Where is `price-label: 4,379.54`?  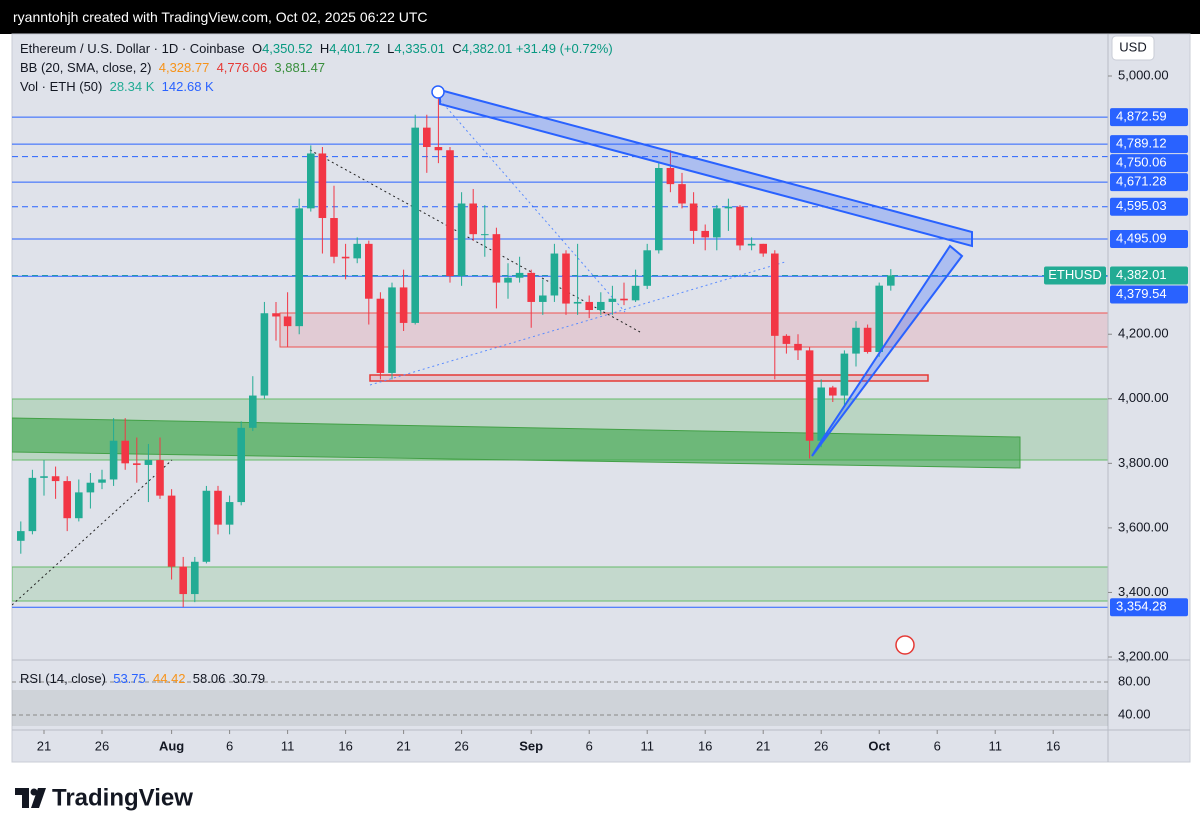 price-label: 4,379.54 is located at coordinates (1141, 293).